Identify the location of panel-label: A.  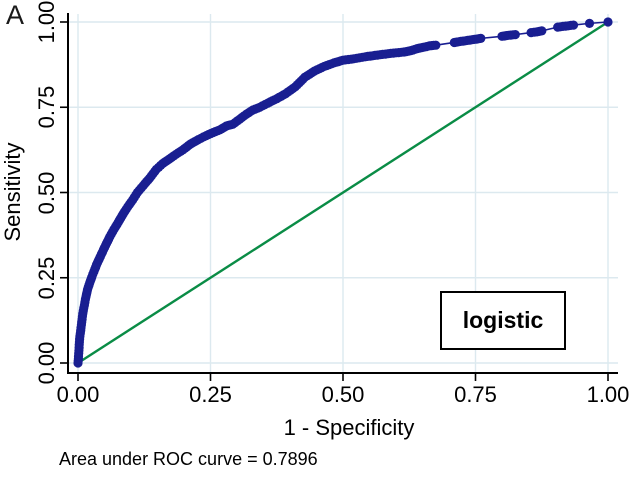
(15, 15).